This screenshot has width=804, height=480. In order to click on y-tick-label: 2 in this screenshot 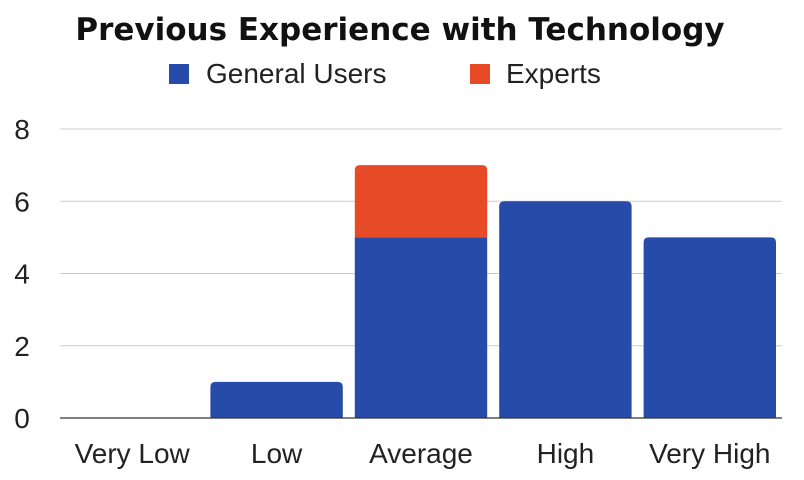, I will do `click(22, 346)`.